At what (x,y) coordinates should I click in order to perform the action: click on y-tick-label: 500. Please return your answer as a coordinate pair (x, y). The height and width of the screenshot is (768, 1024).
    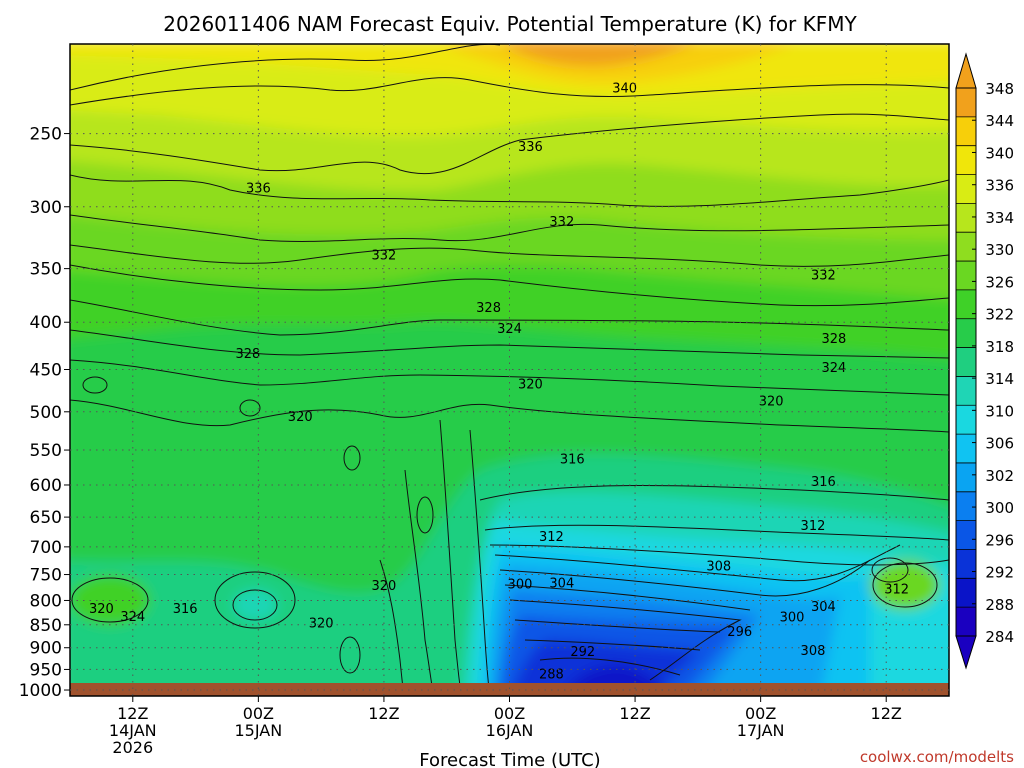
    Looking at the image, I should click on (46, 413).